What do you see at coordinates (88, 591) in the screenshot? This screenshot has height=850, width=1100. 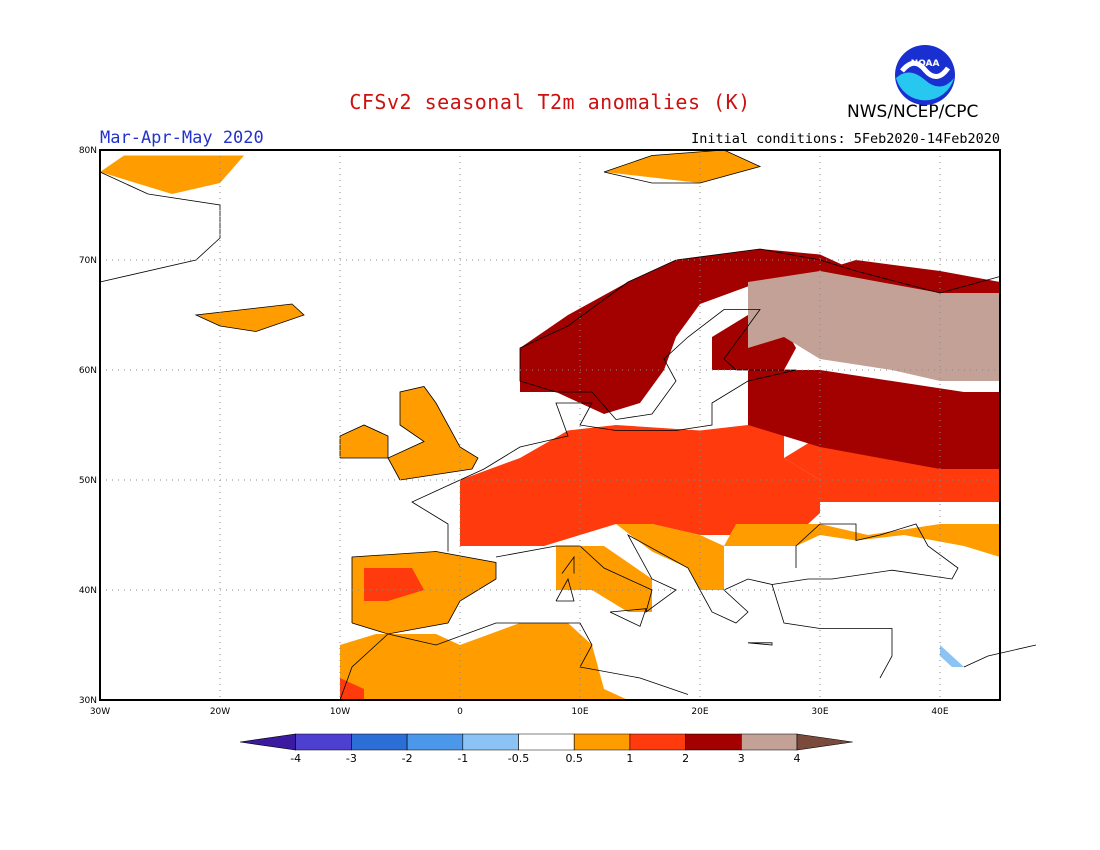 I see `lat-tick-label: 40N` at bounding box center [88, 591].